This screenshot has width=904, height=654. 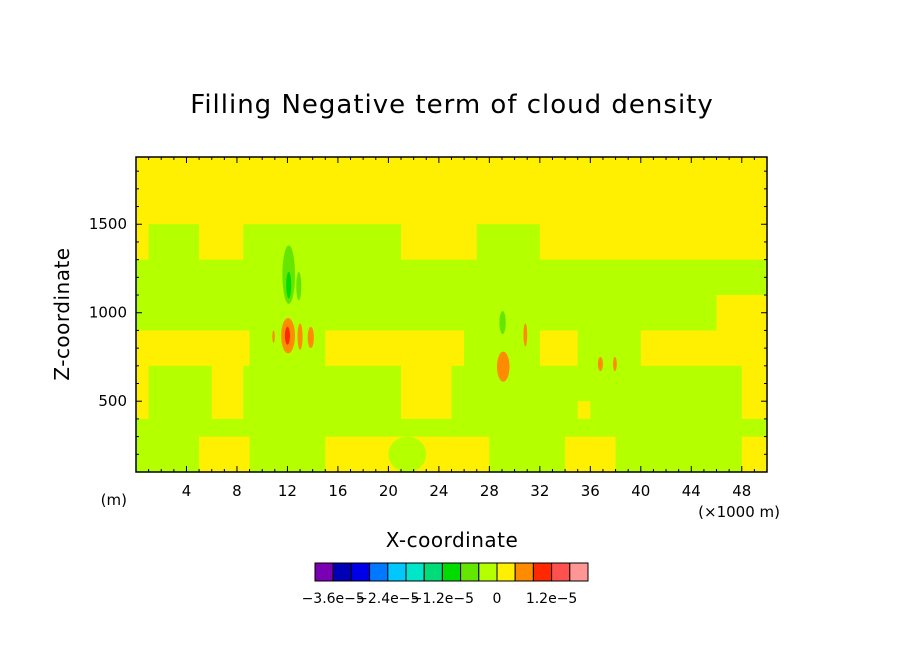 I want to click on x-tick-label: 36, so click(x=590, y=491).